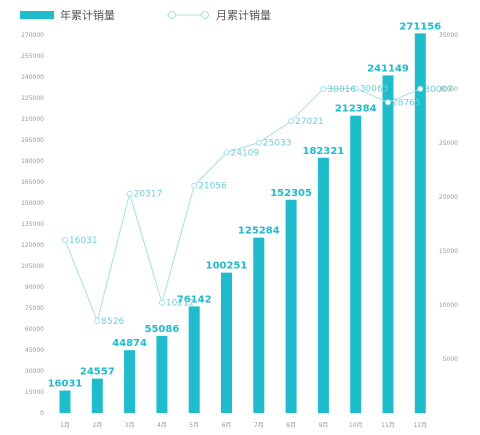 This screenshot has height=435, width=480. I want to click on line-value-label: 21056, so click(212, 187).